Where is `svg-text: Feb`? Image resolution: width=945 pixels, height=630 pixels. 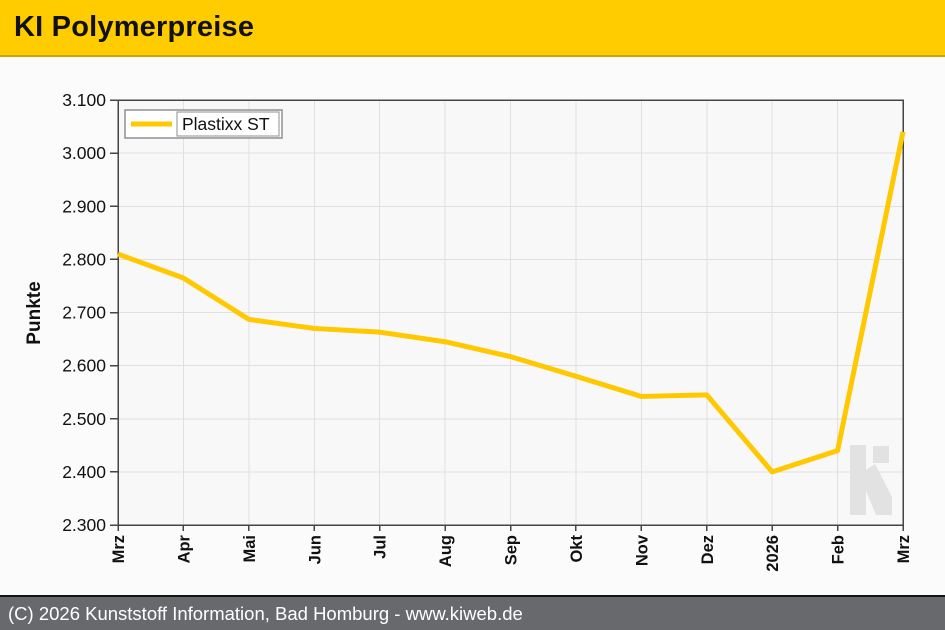
svg-text: Feb is located at coordinates (839, 549).